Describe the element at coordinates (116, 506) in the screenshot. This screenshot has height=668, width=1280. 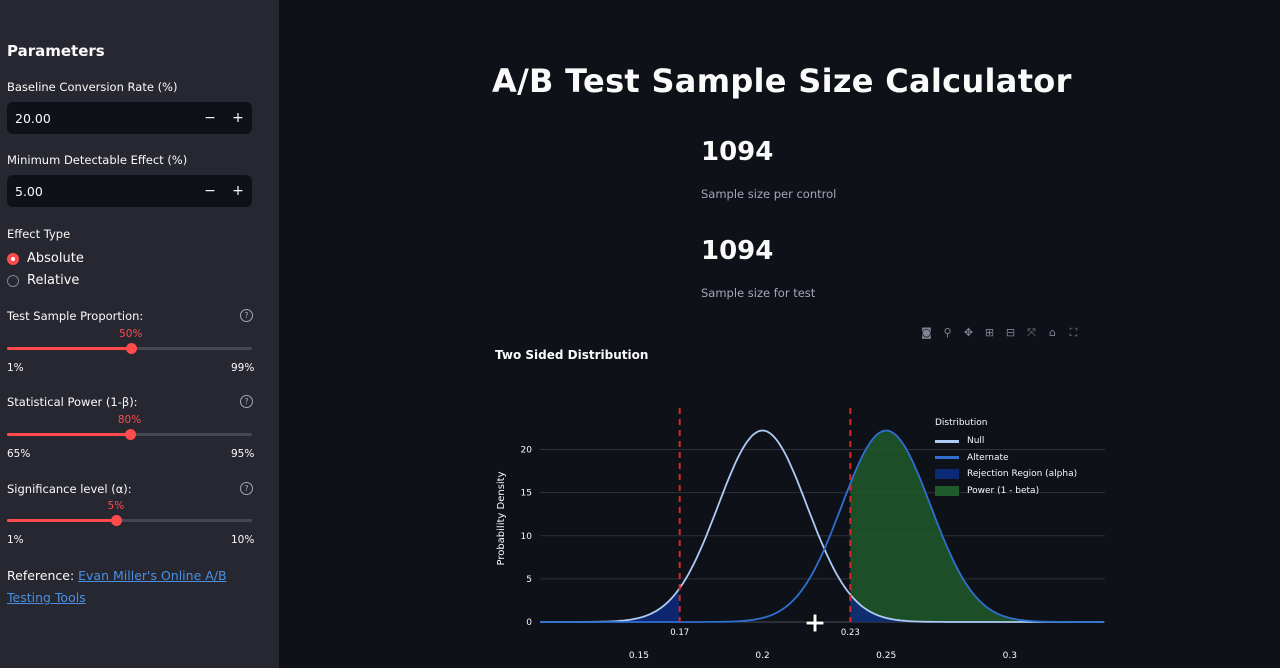
I see `alpha-value: 5%` at that location.